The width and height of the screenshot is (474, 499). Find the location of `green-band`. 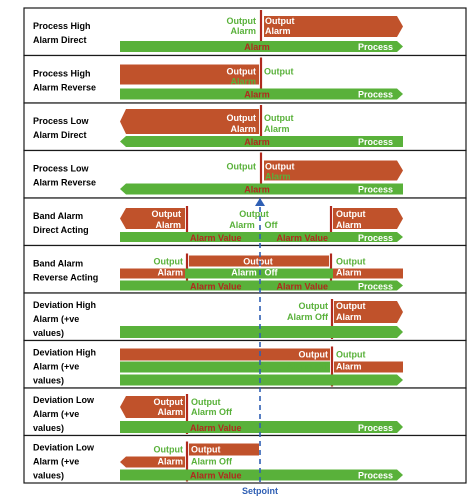

green-band is located at coordinates (261, 273).